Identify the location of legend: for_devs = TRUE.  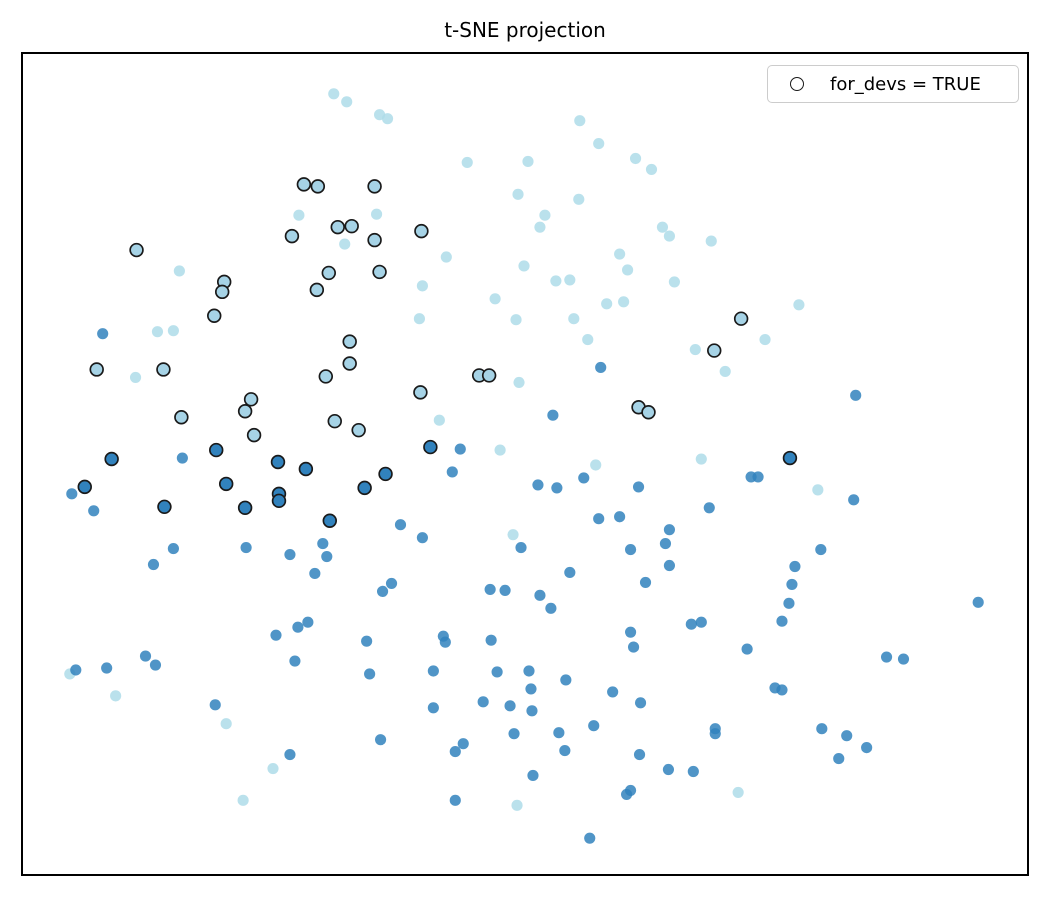
(893, 84).